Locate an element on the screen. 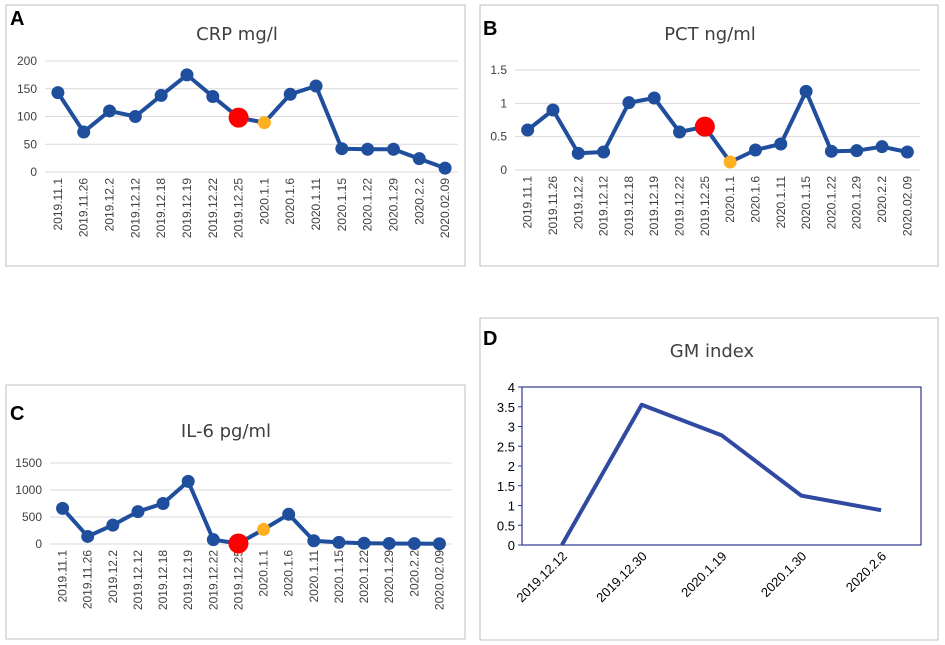  y-tick-label: 1000 is located at coordinates (28, 490).